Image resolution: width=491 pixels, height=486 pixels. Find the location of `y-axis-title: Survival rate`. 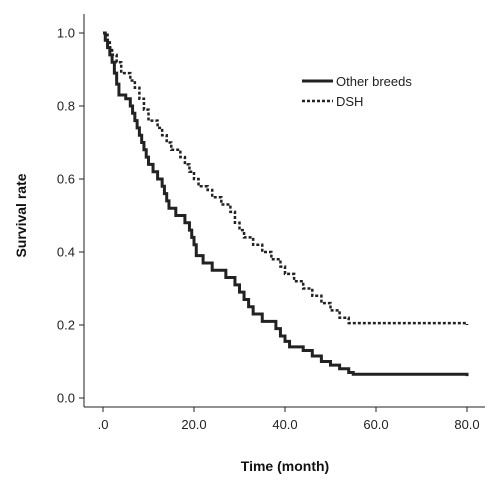

y-axis-title: Survival rate is located at coordinates (21, 215).